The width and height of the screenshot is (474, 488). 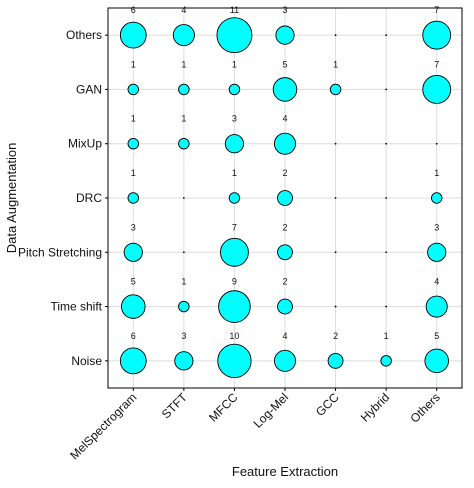 I want to click on y-tick-time-shift: Time shift, so click(x=76, y=307).